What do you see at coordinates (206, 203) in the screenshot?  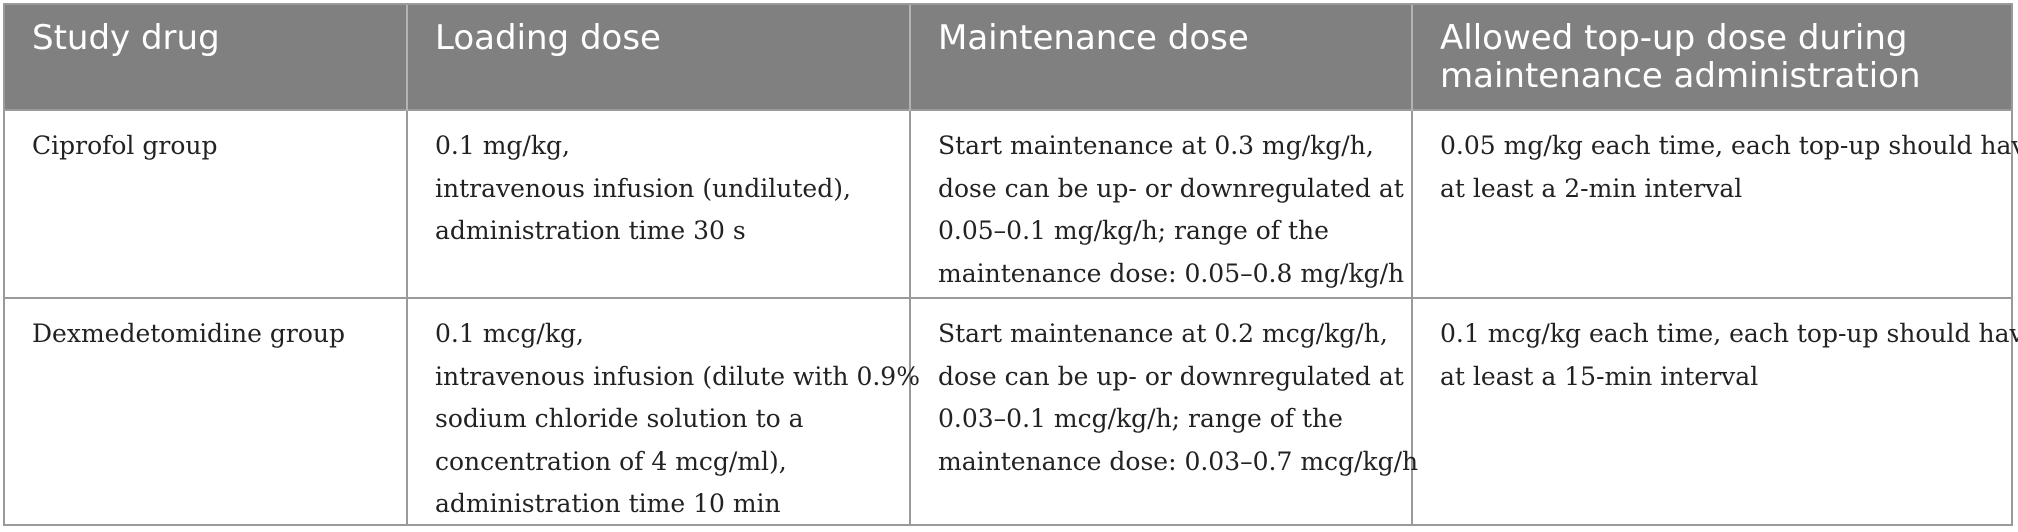 I see `cell-study-drug: Ciprofol group` at bounding box center [206, 203].